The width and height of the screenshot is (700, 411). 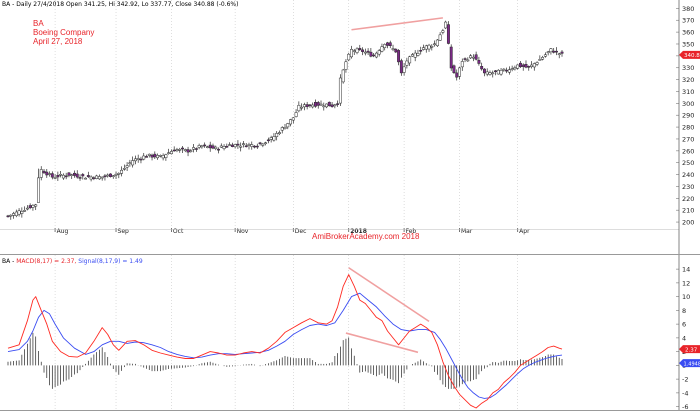 What do you see at coordinates (467, 231) in the screenshot?
I see `month-label: Mar` at bounding box center [467, 231].